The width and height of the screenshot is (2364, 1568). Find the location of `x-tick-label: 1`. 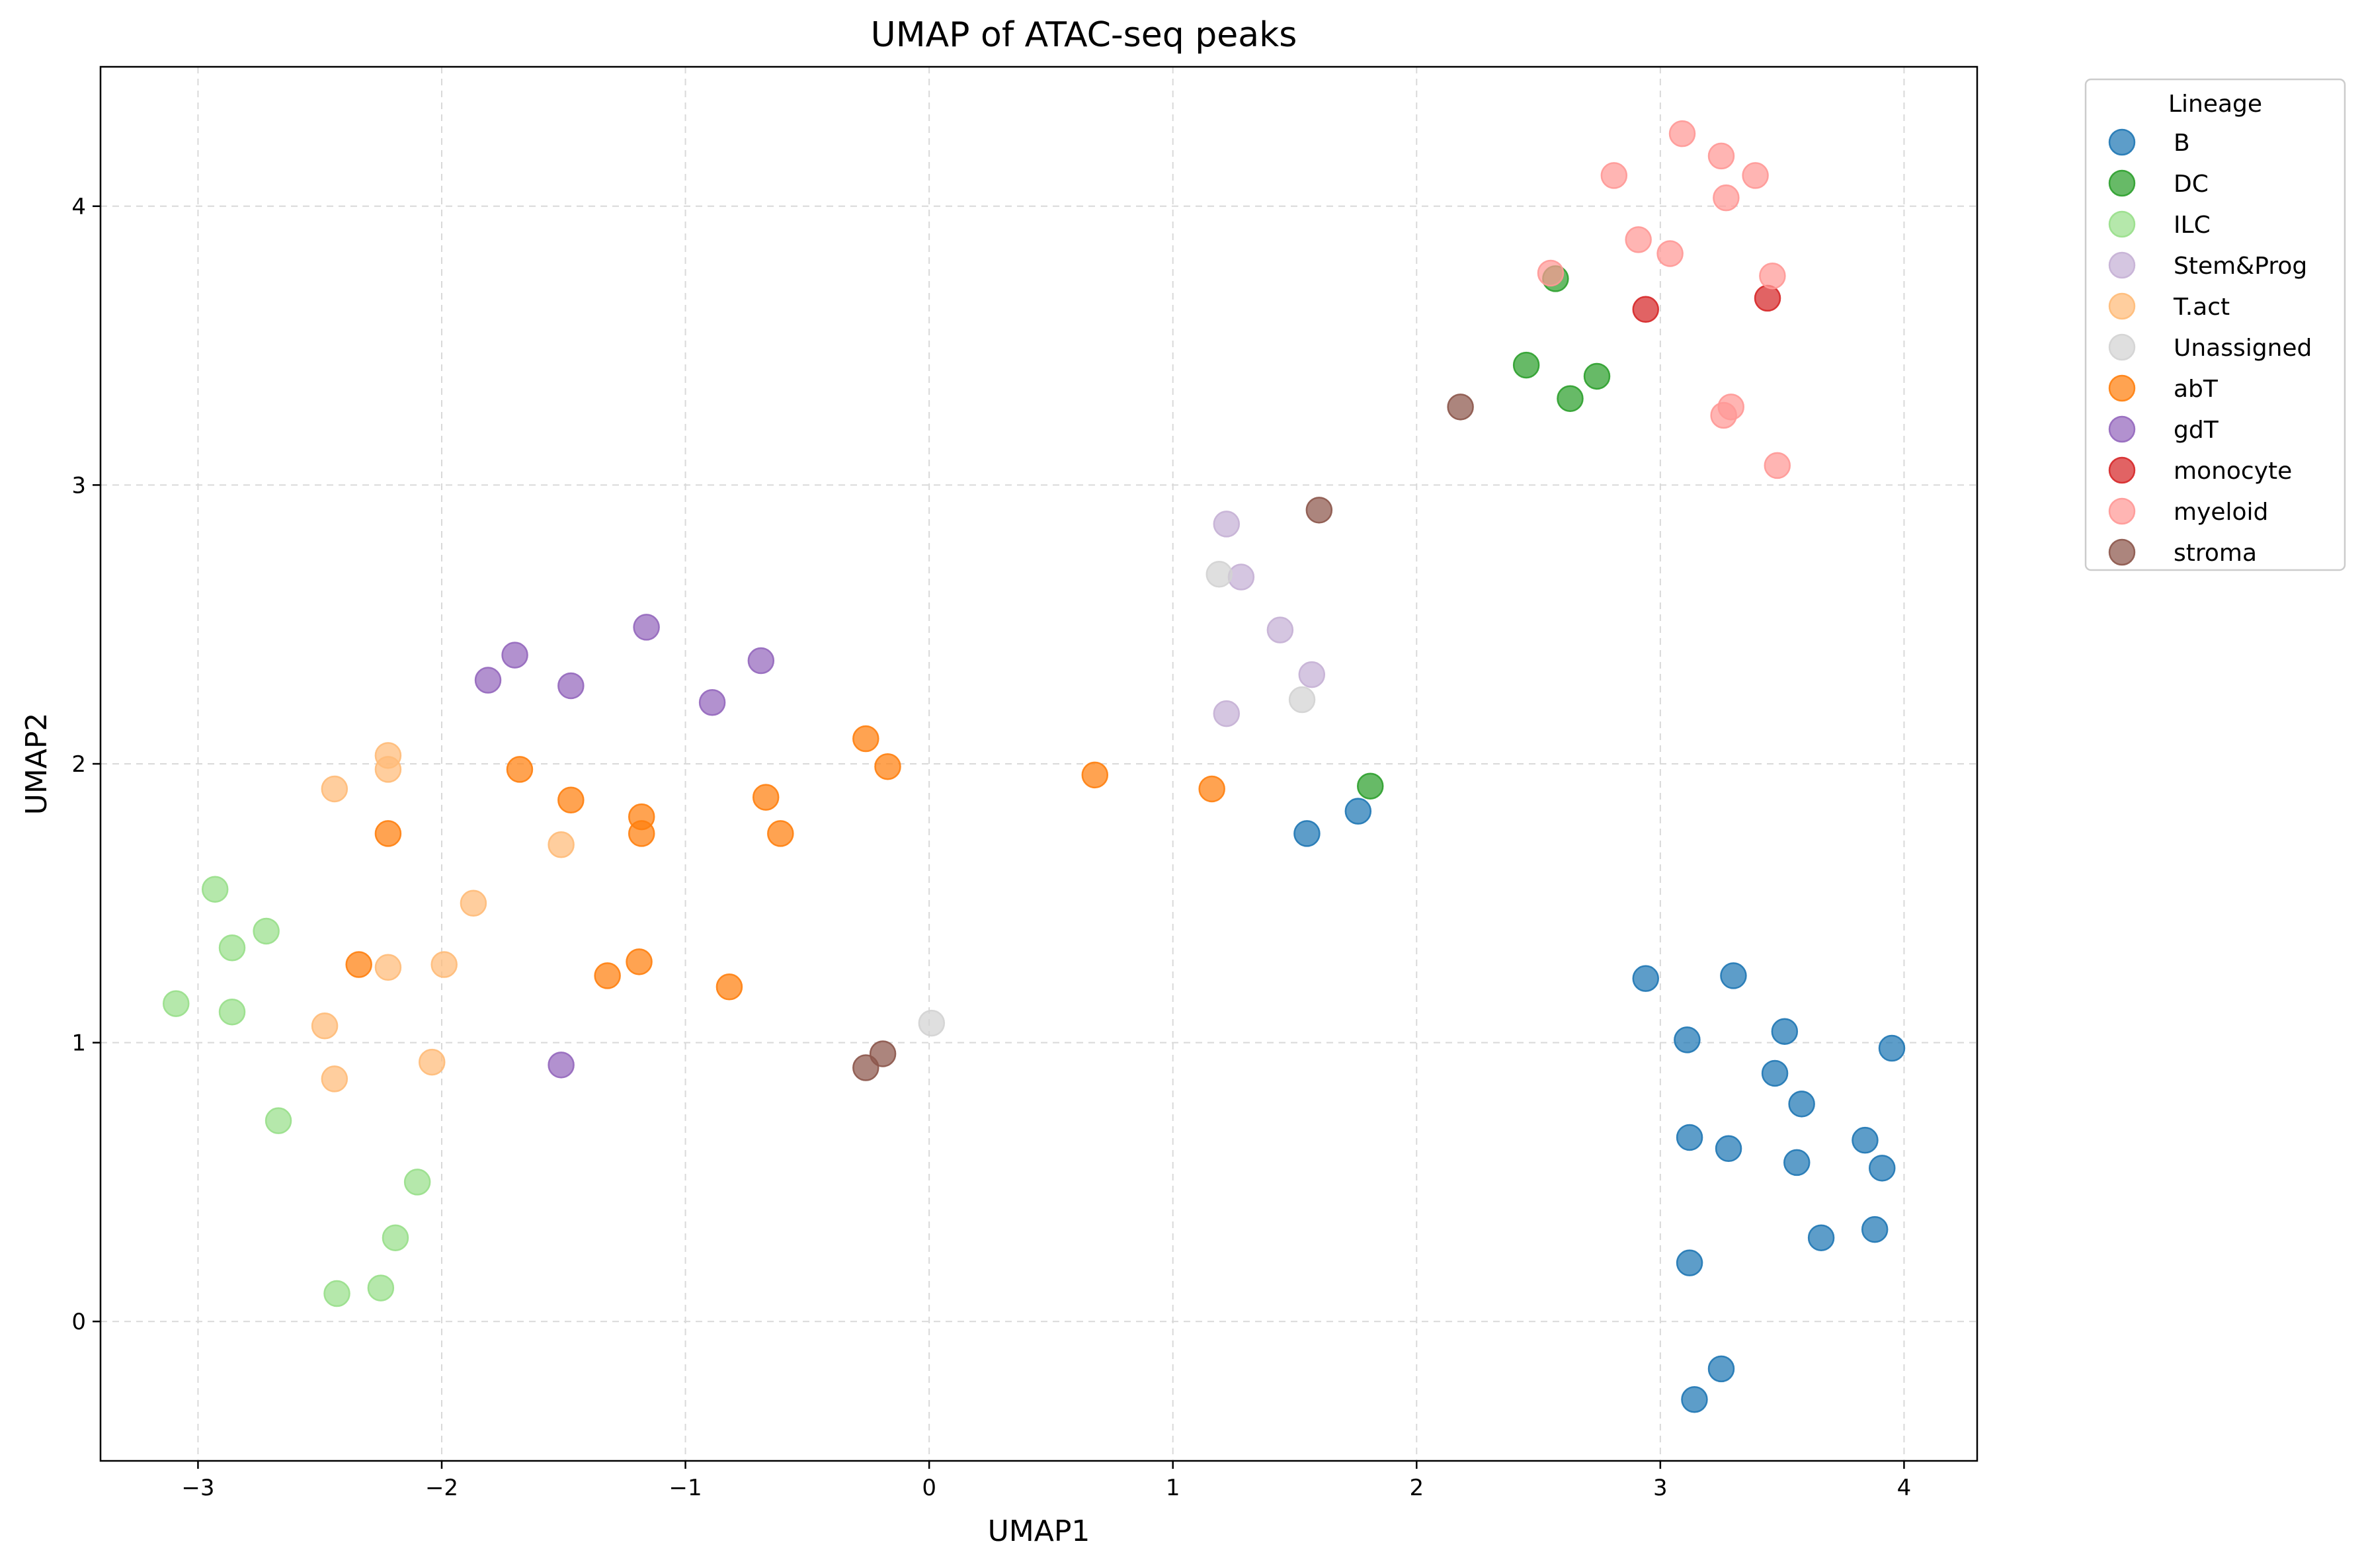

x-tick-label: 1 is located at coordinates (1173, 1488).